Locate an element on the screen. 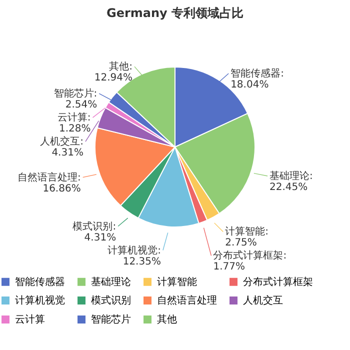 The height and width of the screenshot is (350, 350). data-label: 模式识别: 4.31% is located at coordinates (94, 232).